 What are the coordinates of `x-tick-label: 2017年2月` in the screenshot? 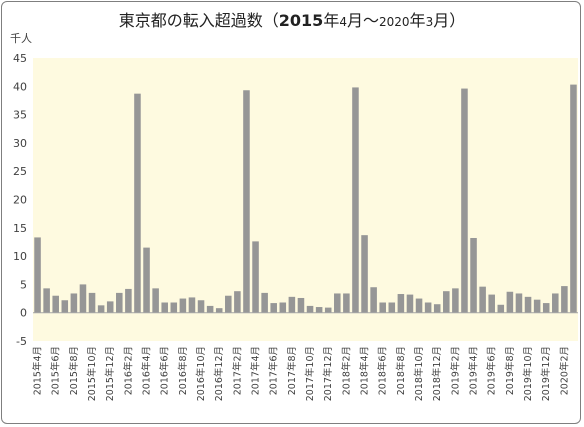 It's located at (237, 370).